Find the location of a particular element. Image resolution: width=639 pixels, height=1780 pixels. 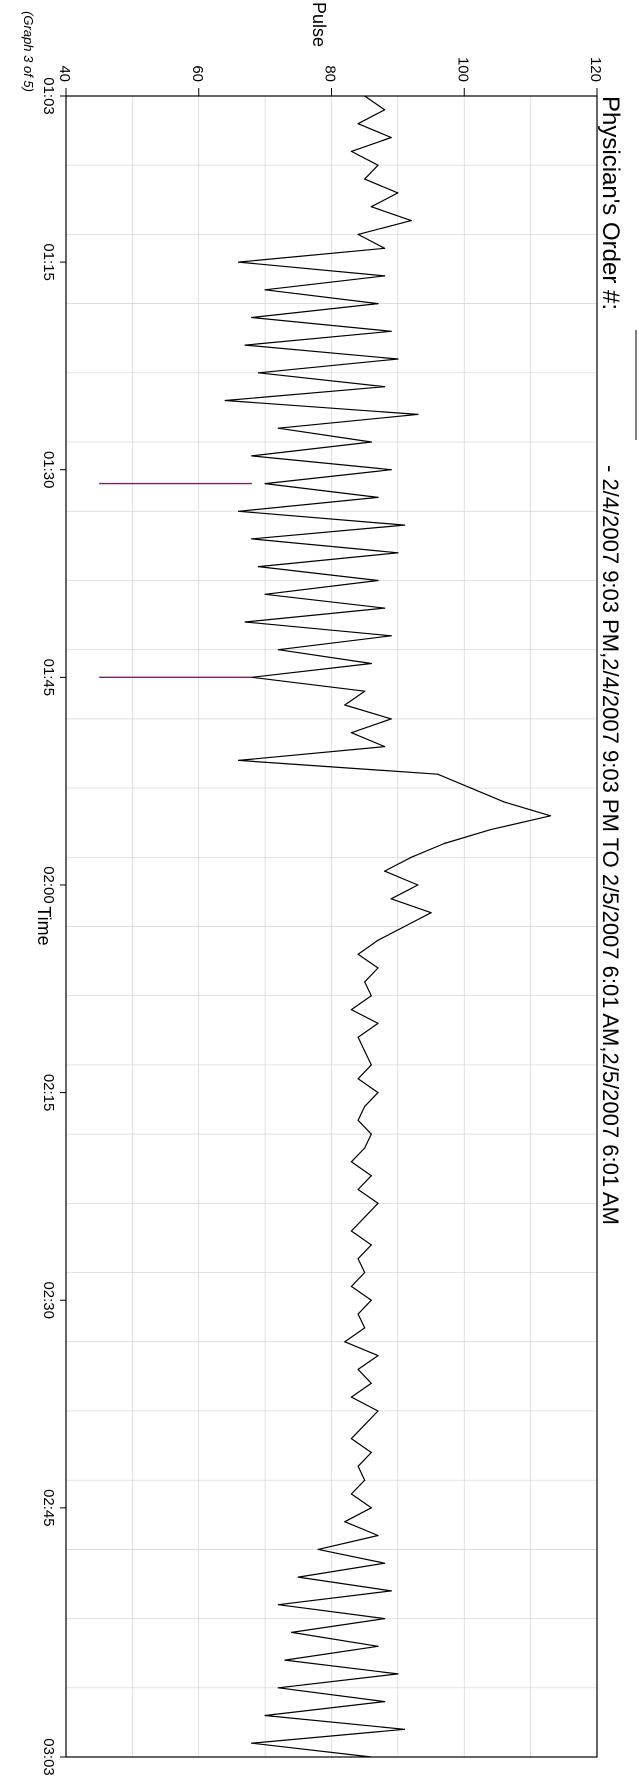

y-tick-label: 40 is located at coordinates (64, 73).